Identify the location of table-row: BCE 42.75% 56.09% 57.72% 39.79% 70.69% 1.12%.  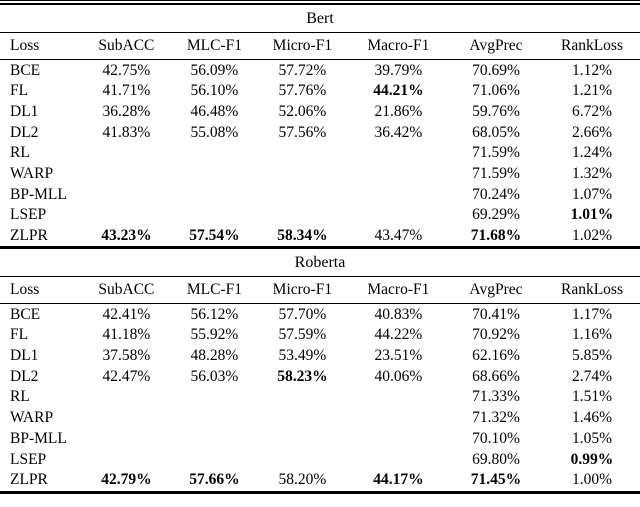
(320, 70).